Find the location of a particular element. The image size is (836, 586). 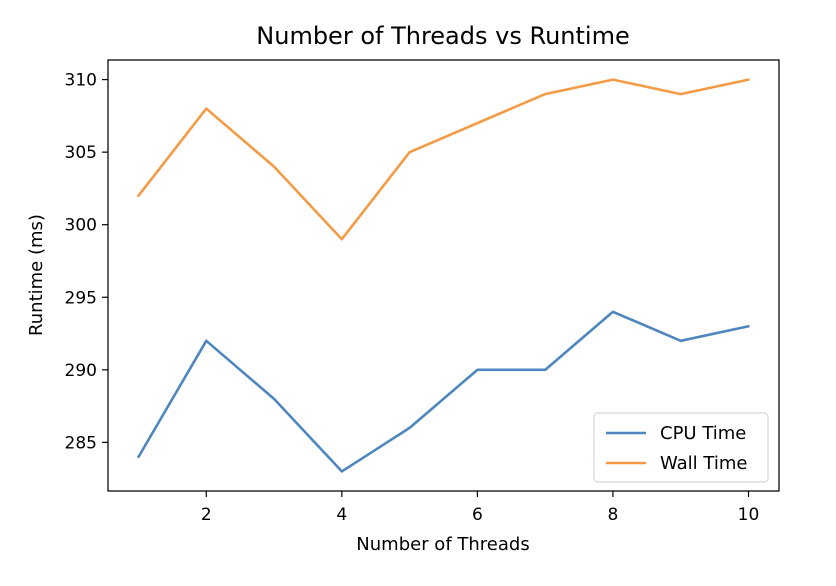

legend-wall-time-label: Wall Time is located at coordinates (703, 463).